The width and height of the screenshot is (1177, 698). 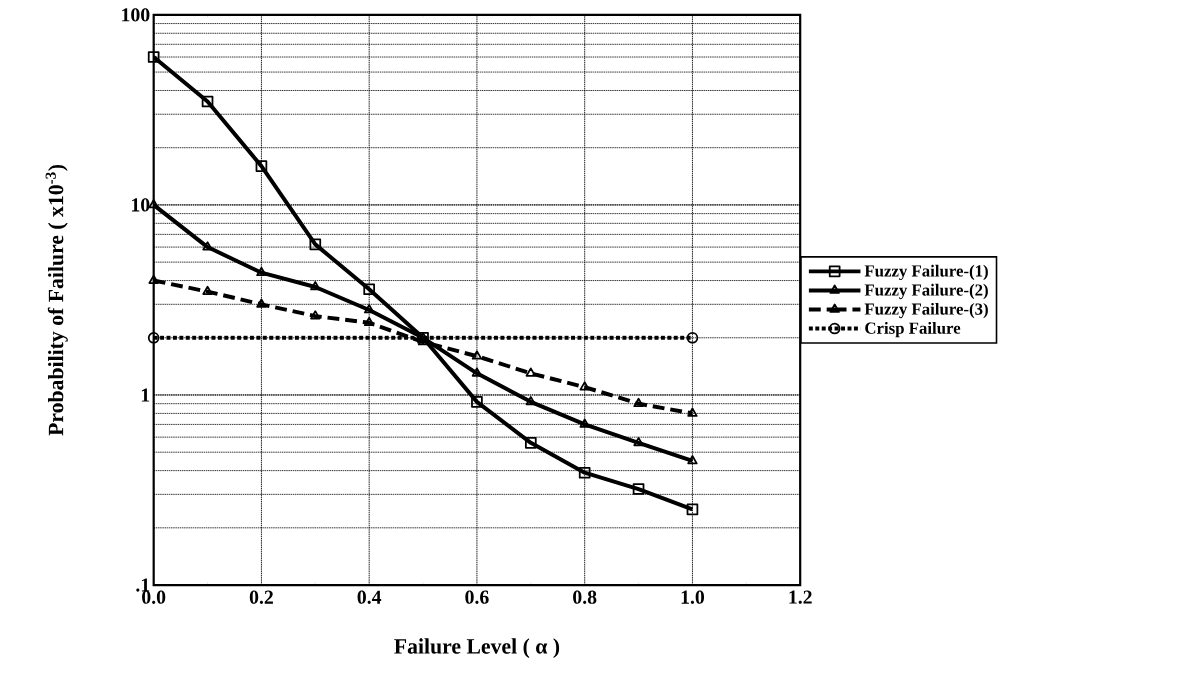 I want to click on x-tick-label: 0.8, so click(x=585, y=597).